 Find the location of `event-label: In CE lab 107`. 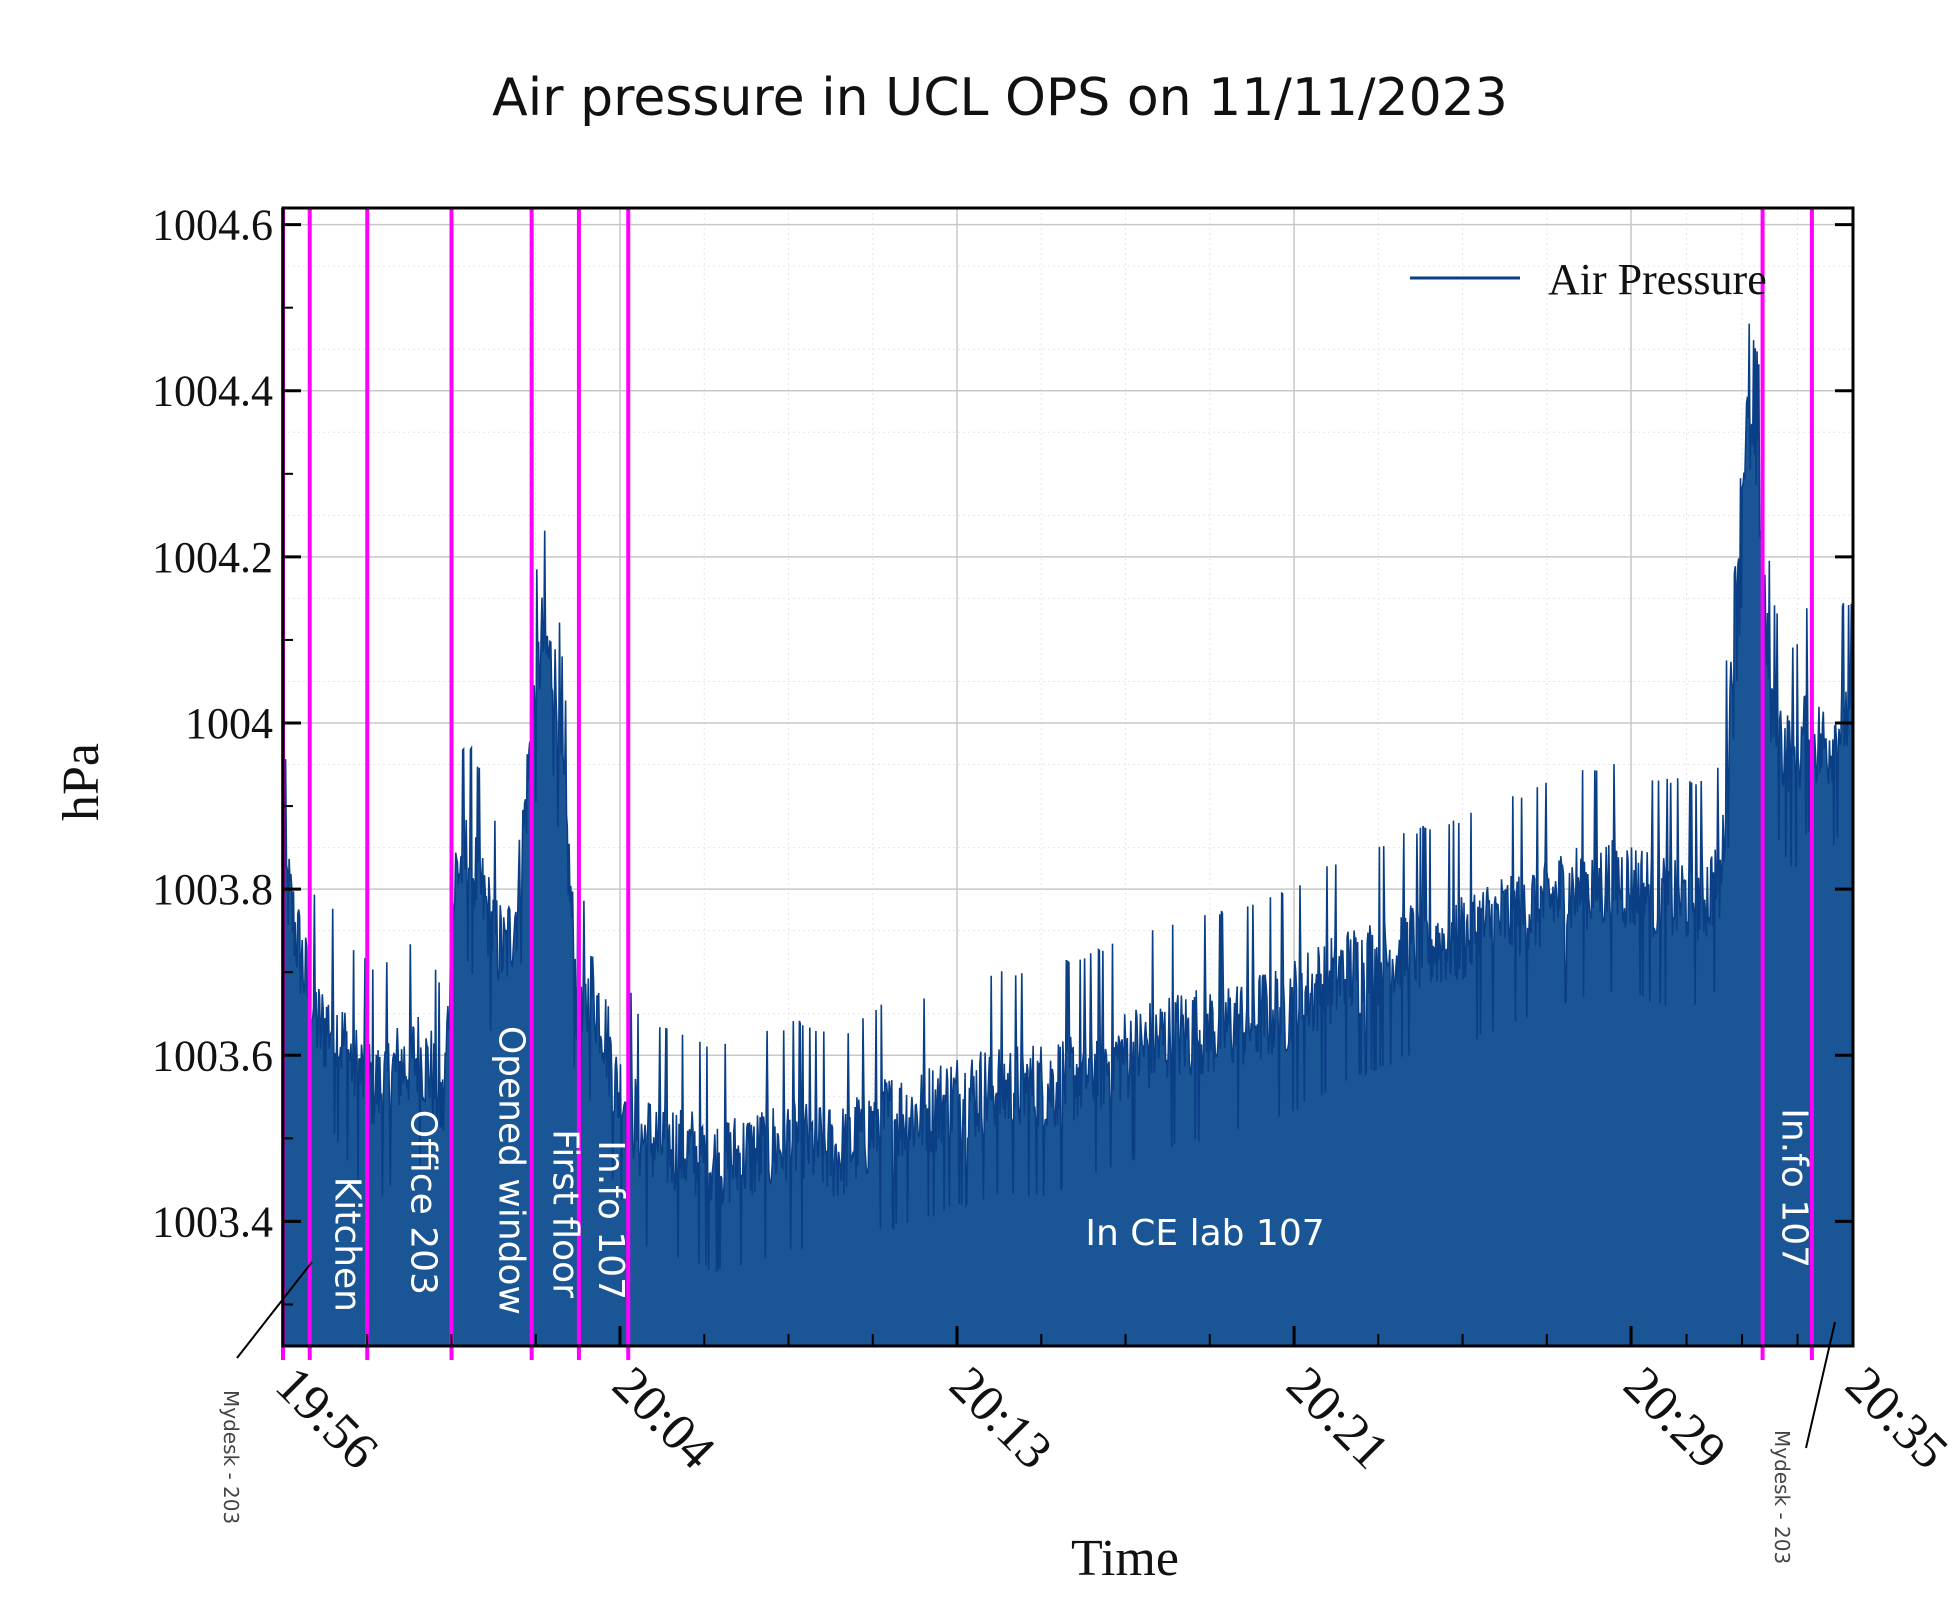

event-label: In CE lab 107 is located at coordinates (1204, 1233).